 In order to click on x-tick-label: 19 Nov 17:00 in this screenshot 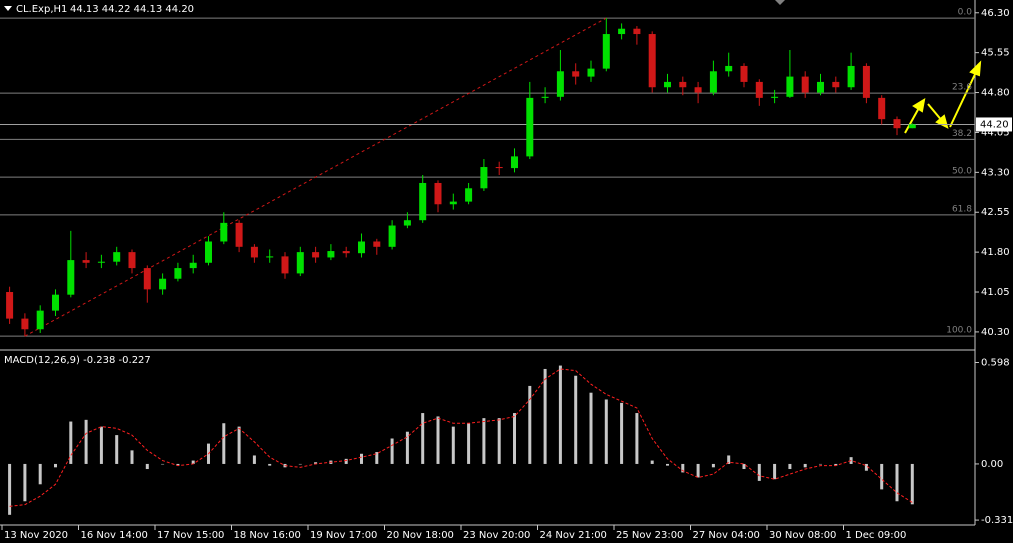, I will do `click(343, 535)`.